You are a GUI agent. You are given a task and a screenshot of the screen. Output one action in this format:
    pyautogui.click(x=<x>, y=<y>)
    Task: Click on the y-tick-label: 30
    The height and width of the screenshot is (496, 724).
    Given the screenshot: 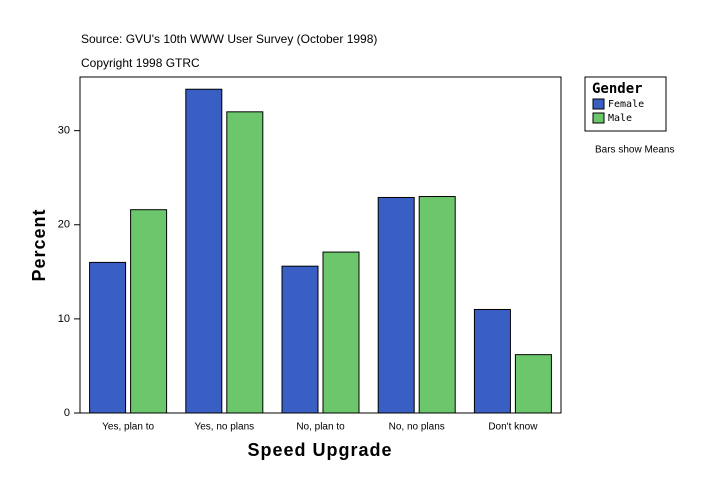 What is the action you would take?
    pyautogui.click(x=64, y=131)
    